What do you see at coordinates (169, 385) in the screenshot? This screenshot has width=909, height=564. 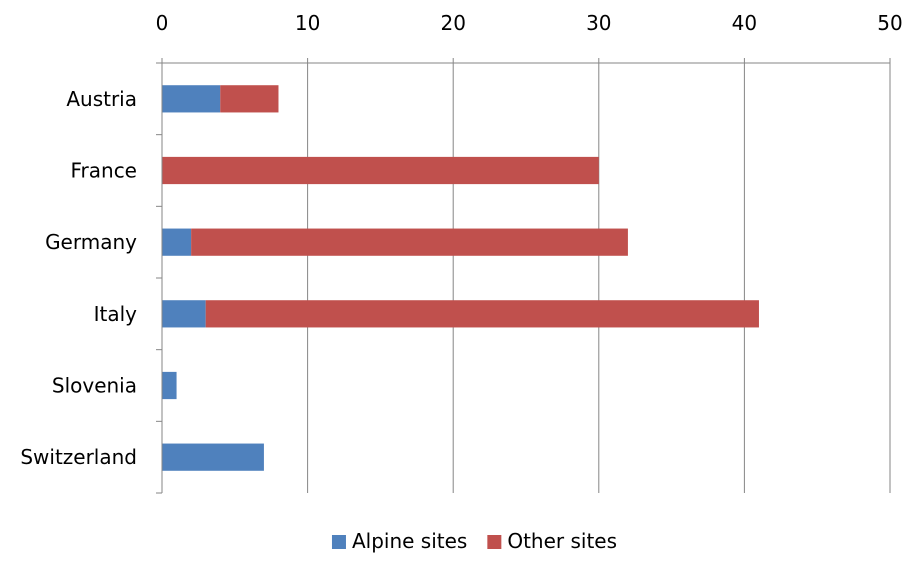 I see `bar-alpine-sites-slovenia` at bounding box center [169, 385].